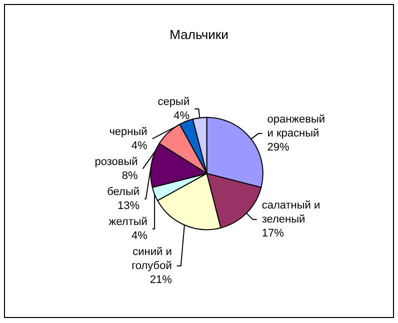 Image resolution: width=398 pixels, height=323 pixels. What do you see at coordinates (128, 222) in the screenshot?
I see `slice-label: желтый` at bounding box center [128, 222].